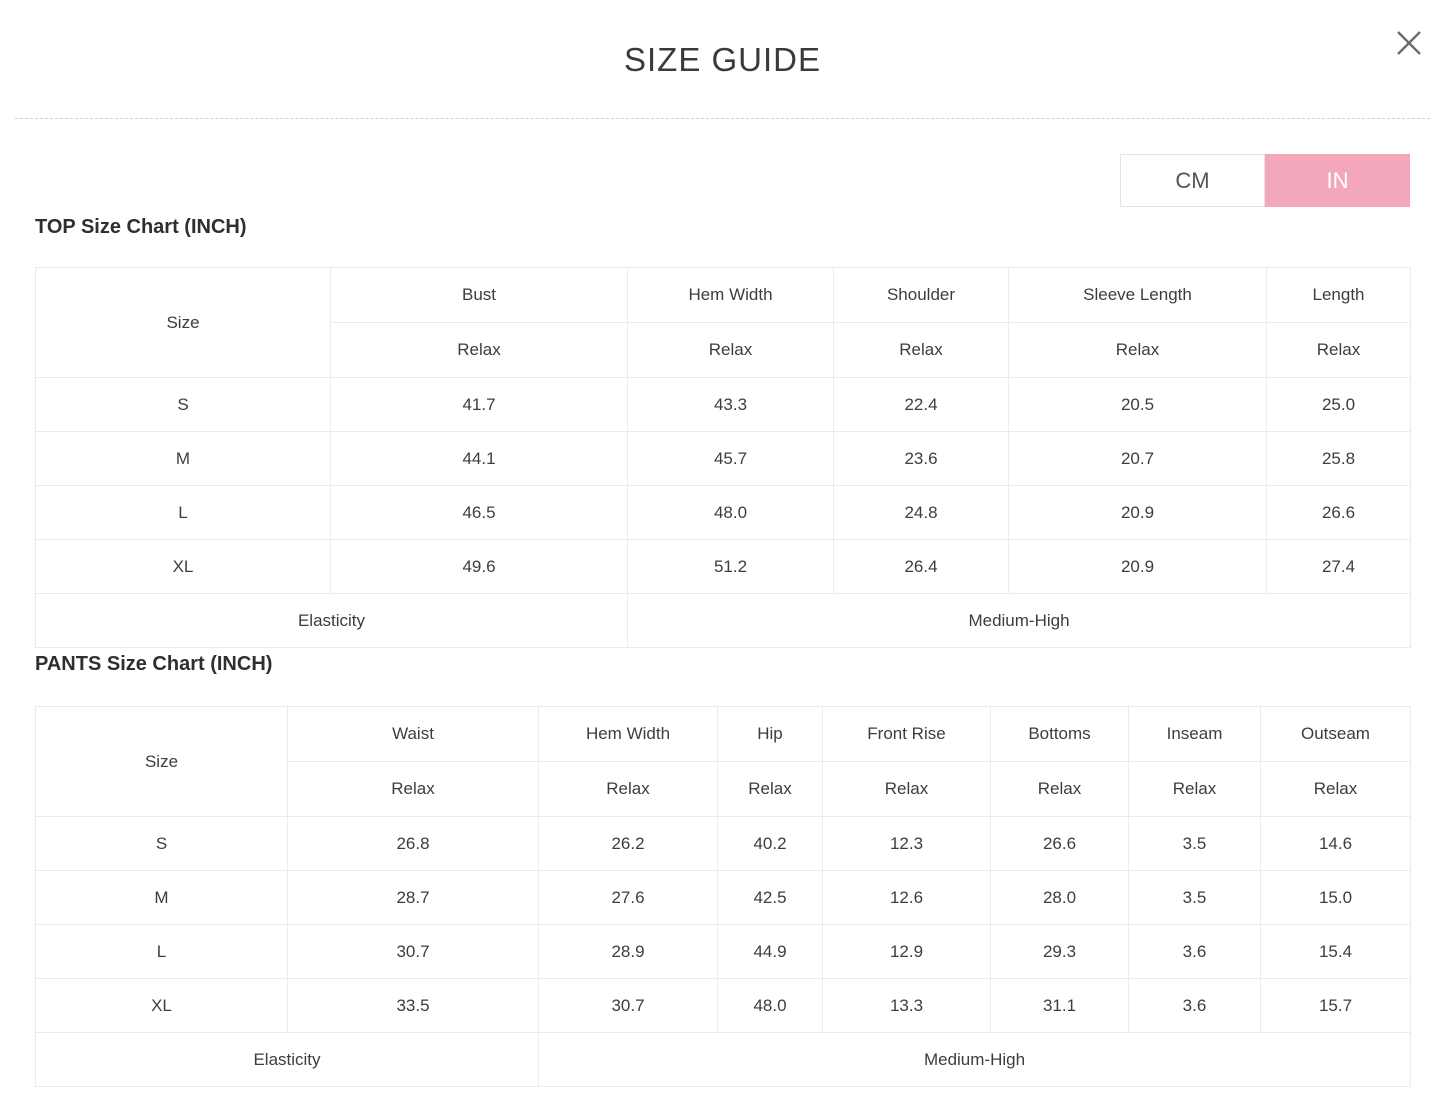 This screenshot has height=1101, width=1445. I want to click on unit-cm-button: CM, so click(1192, 180).